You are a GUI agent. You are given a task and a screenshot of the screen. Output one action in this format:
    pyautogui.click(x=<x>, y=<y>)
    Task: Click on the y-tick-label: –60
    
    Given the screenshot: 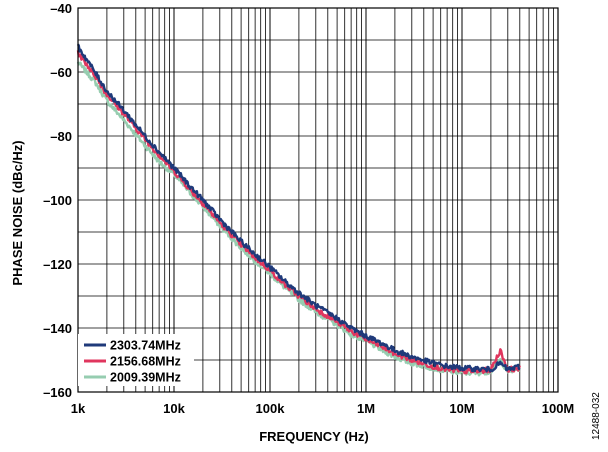 What is the action you would take?
    pyautogui.click(x=61, y=72)
    